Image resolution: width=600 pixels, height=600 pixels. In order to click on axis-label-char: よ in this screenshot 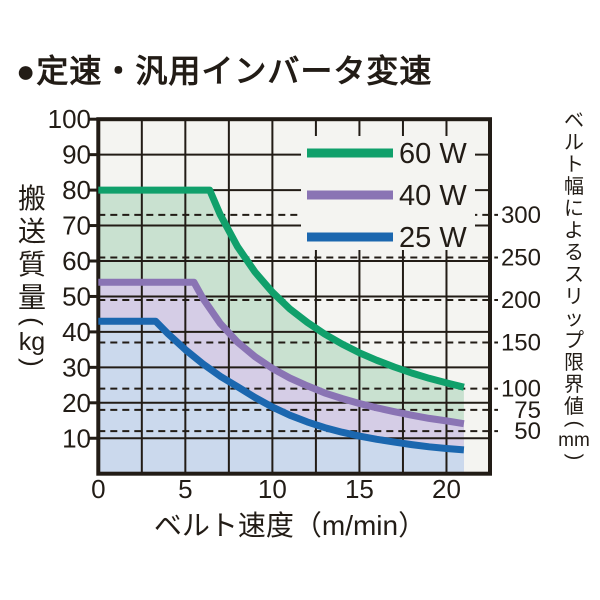, I will do `click(574, 231)`.